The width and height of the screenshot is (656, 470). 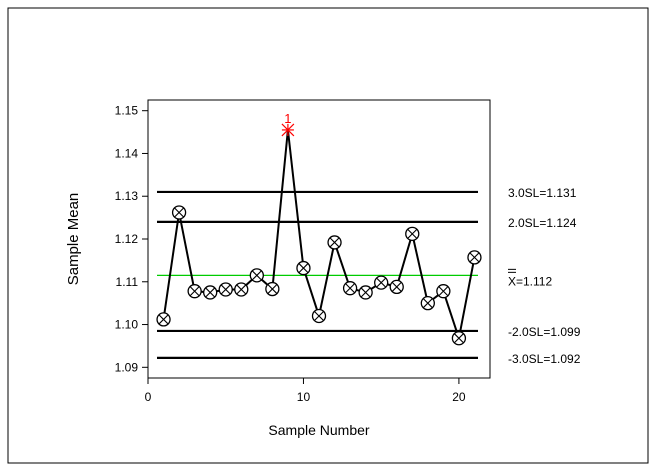 I want to click on y-tick-label: 1.09, so click(x=127, y=367).